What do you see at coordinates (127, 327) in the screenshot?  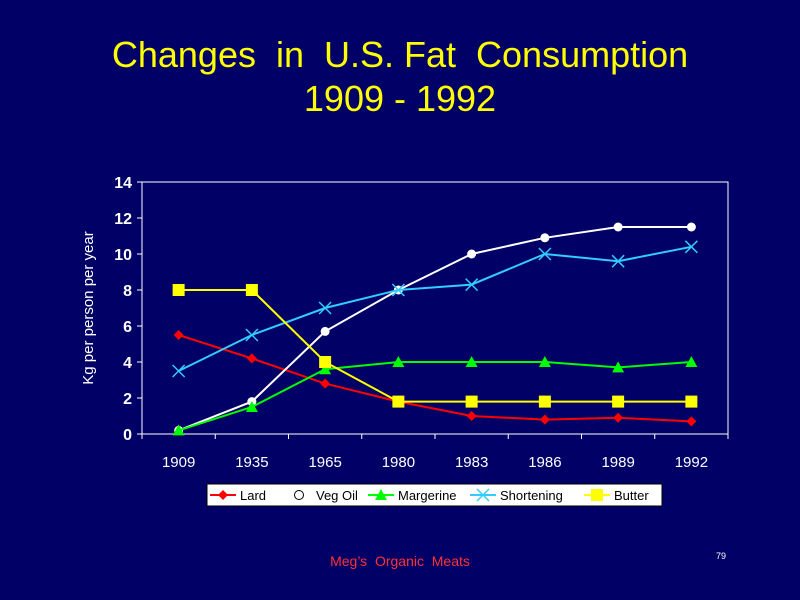 I see `y-tick-label: 6` at bounding box center [127, 327].